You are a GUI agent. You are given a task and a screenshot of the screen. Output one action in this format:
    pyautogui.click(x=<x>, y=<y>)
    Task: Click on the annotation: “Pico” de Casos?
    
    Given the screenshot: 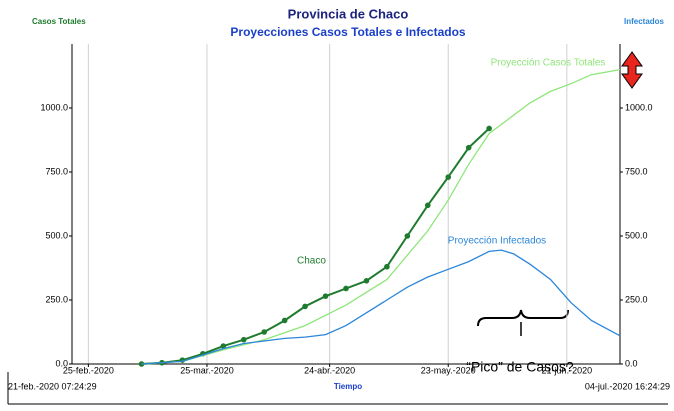 What is the action you would take?
    pyautogui.click(x=520, y=367)
    